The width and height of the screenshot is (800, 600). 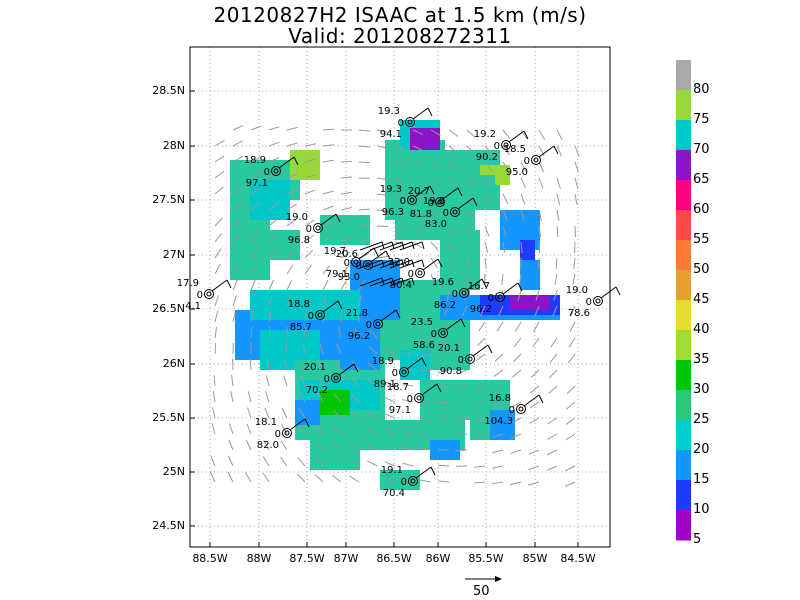 I want to click on colorbar-label: 15, so click(x=701, y=479).